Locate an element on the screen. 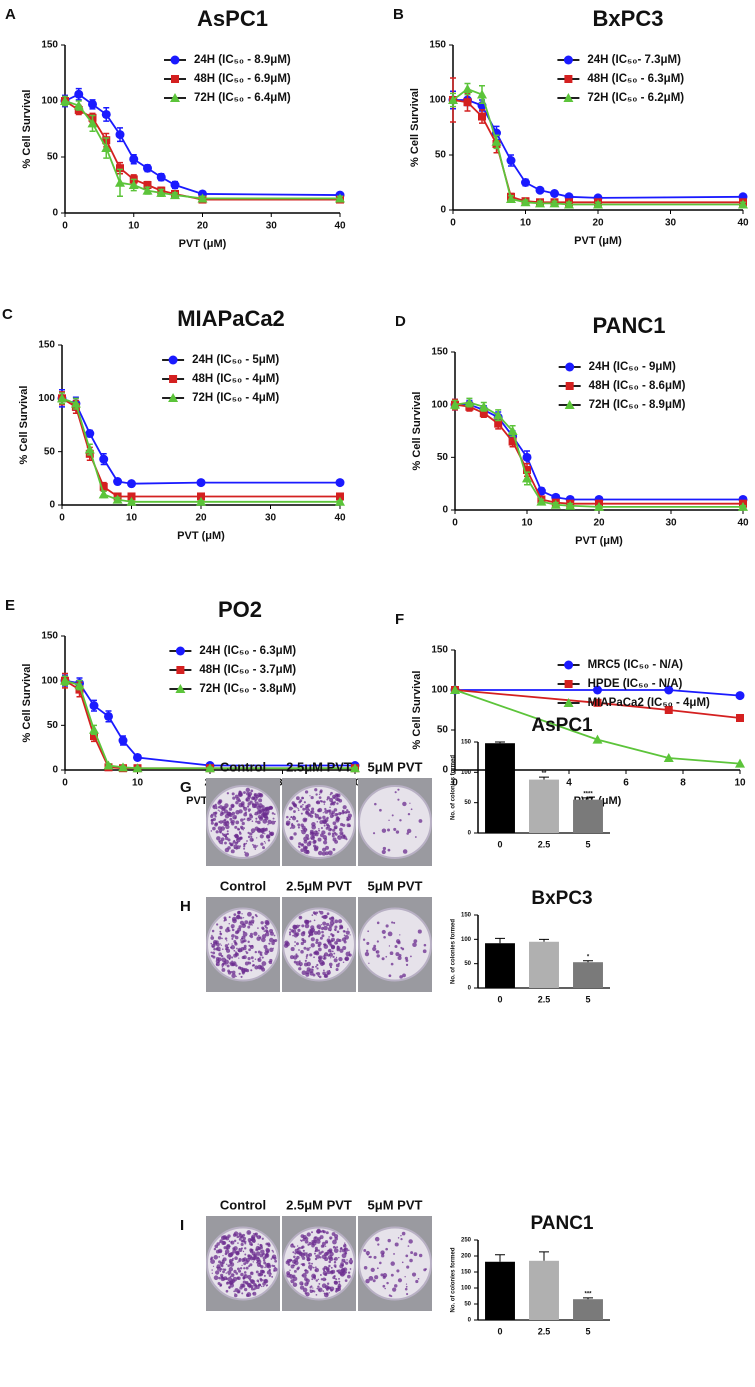  legend-label: 24H (IC₅₀- 7.3μM) is located at coordinates (634, 60).